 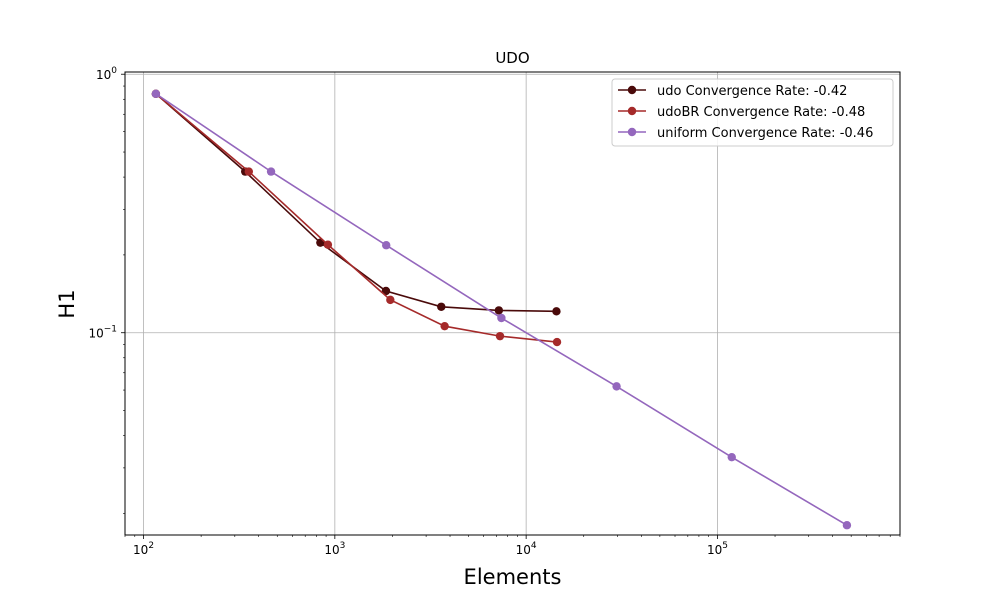 I want to click on legend-entry: udoBR Convergence Rate: -0.48, so click(x=741, y=112).